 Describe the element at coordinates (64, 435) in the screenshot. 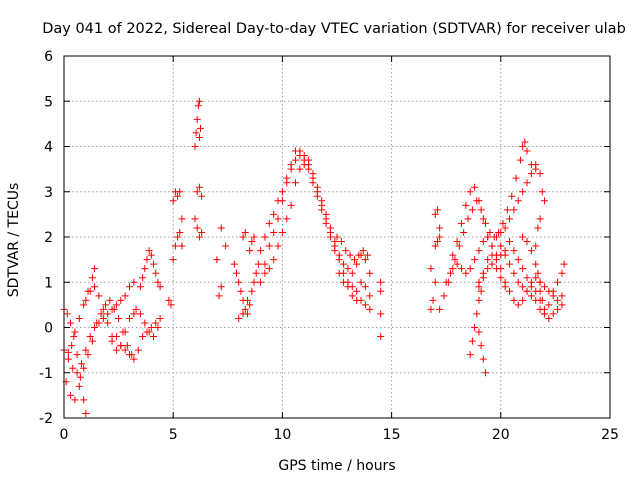

I see `x-tick-label: 0` at that location.